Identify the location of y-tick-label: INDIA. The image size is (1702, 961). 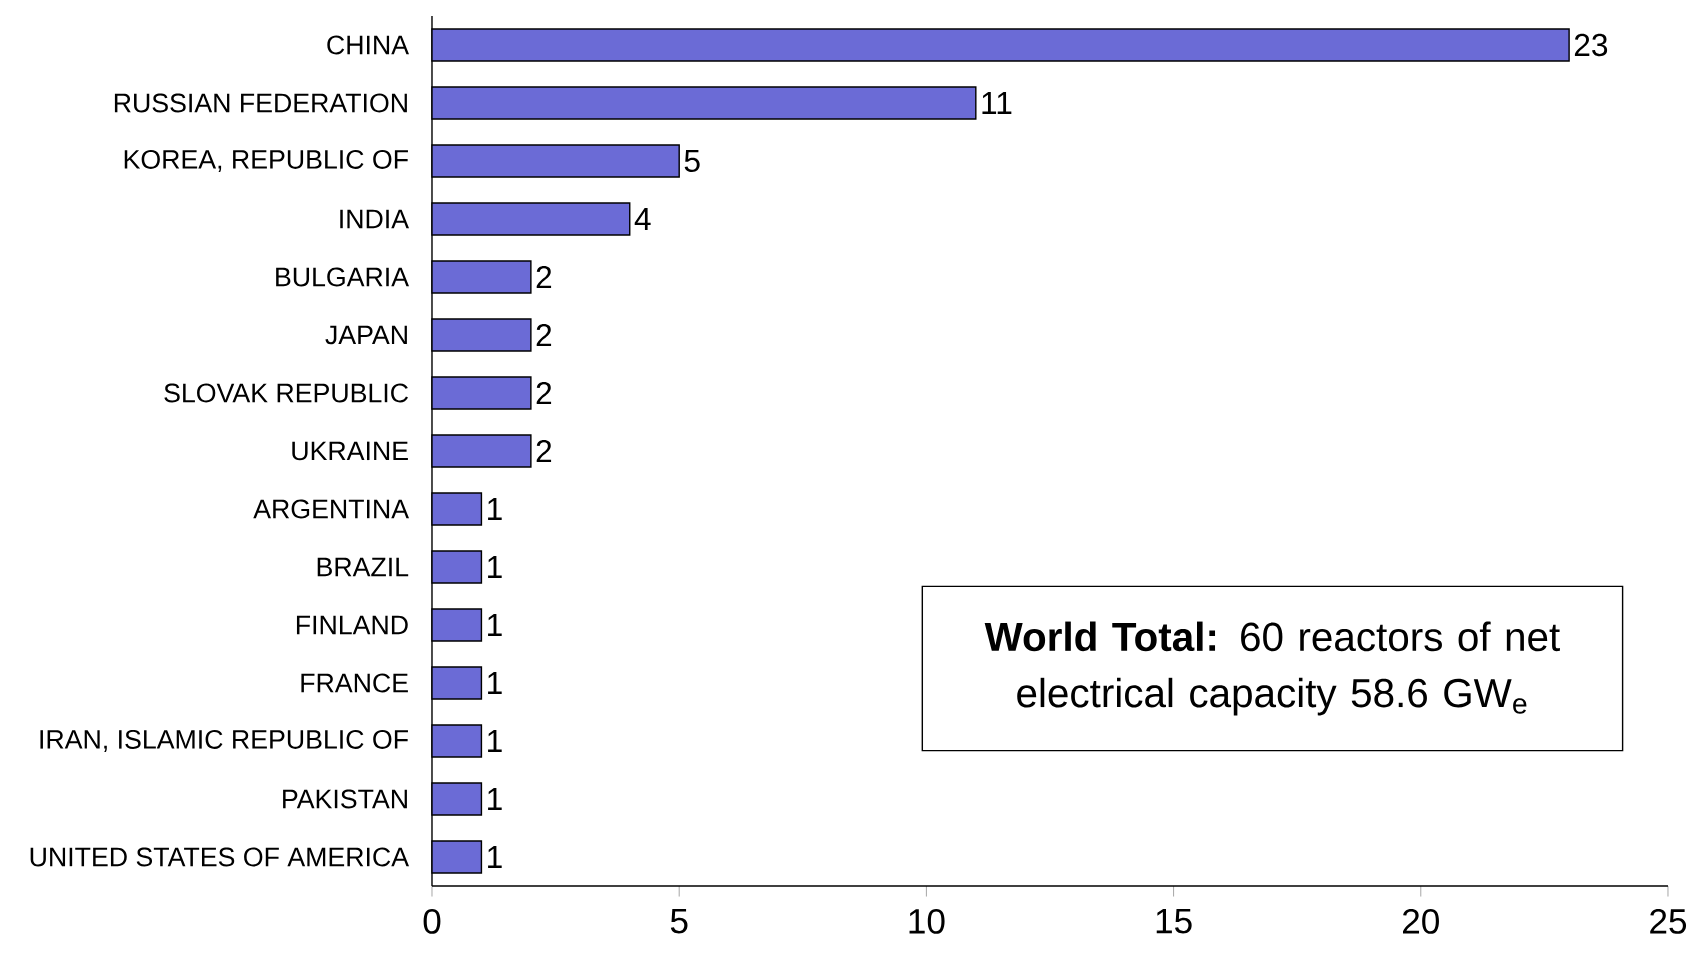
(375, 219).